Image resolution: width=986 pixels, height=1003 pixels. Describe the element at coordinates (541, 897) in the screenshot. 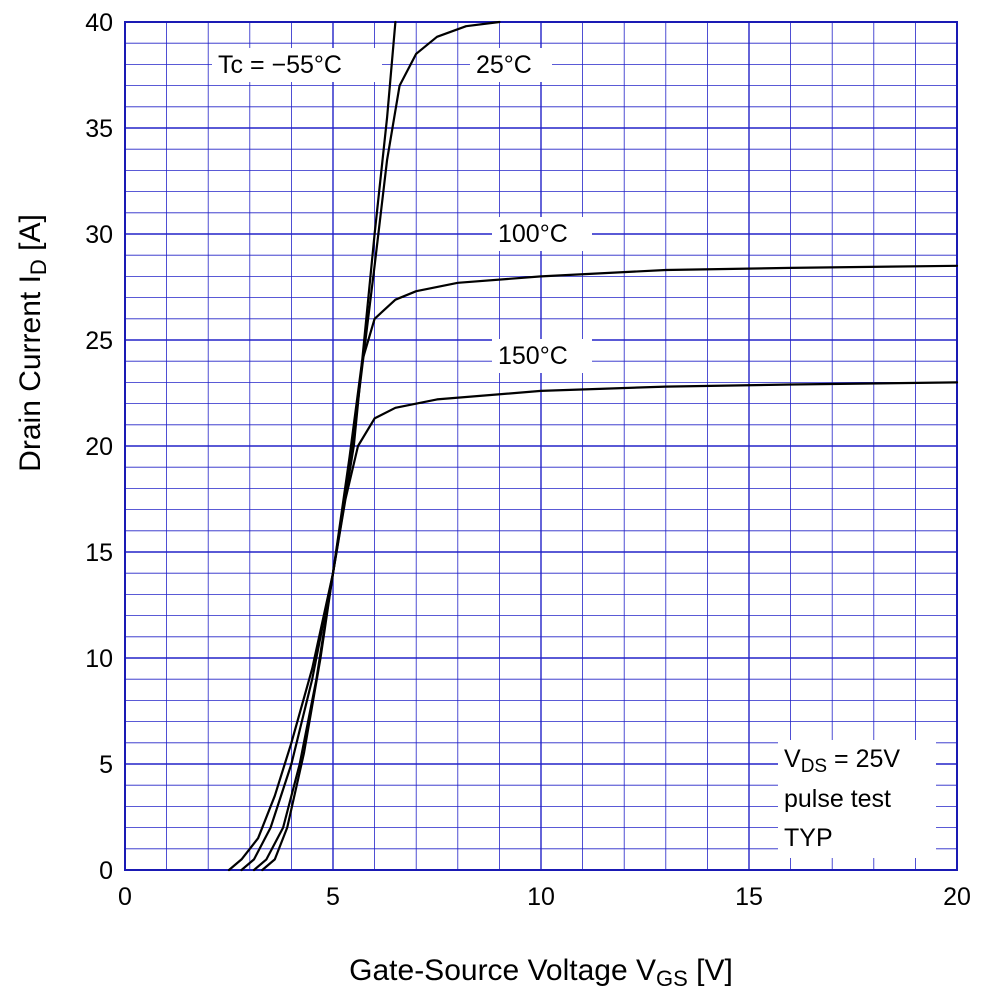

I see `x-tick-label: 10` at that location.